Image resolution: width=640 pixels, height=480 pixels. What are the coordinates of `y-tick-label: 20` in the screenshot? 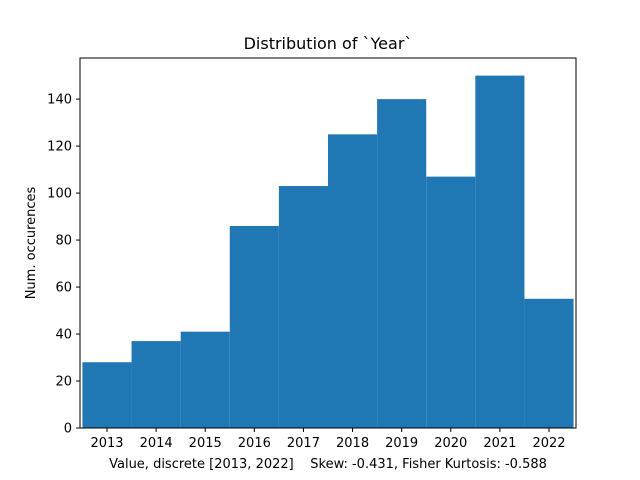 It's located at (63, 382).